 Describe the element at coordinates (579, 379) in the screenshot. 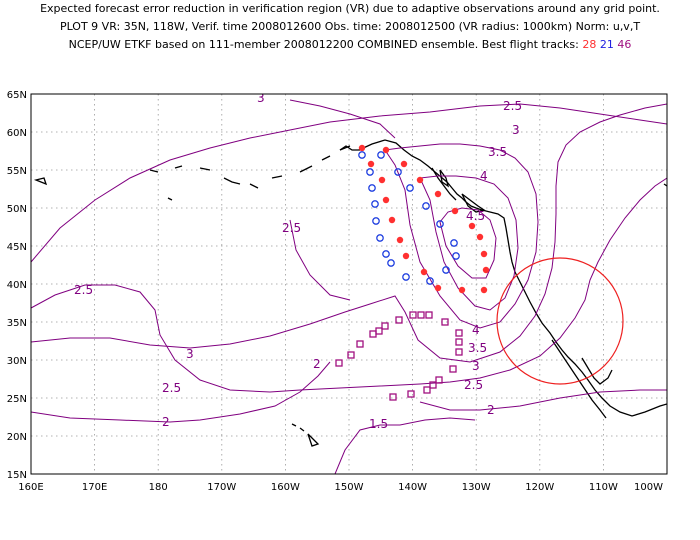

I see `baja-california` at that location.